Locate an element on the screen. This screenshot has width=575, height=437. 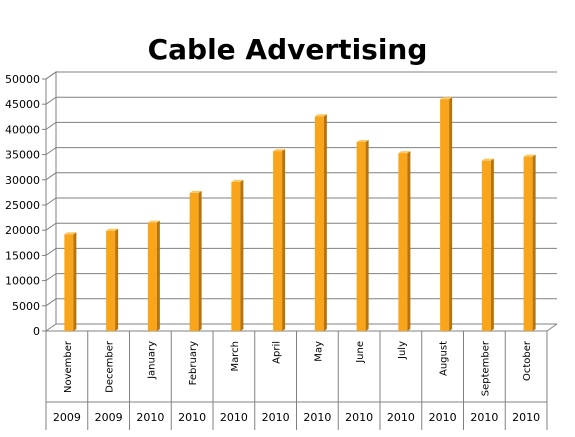
y-tick-label: 5000 is located at coordinates (26, 306).